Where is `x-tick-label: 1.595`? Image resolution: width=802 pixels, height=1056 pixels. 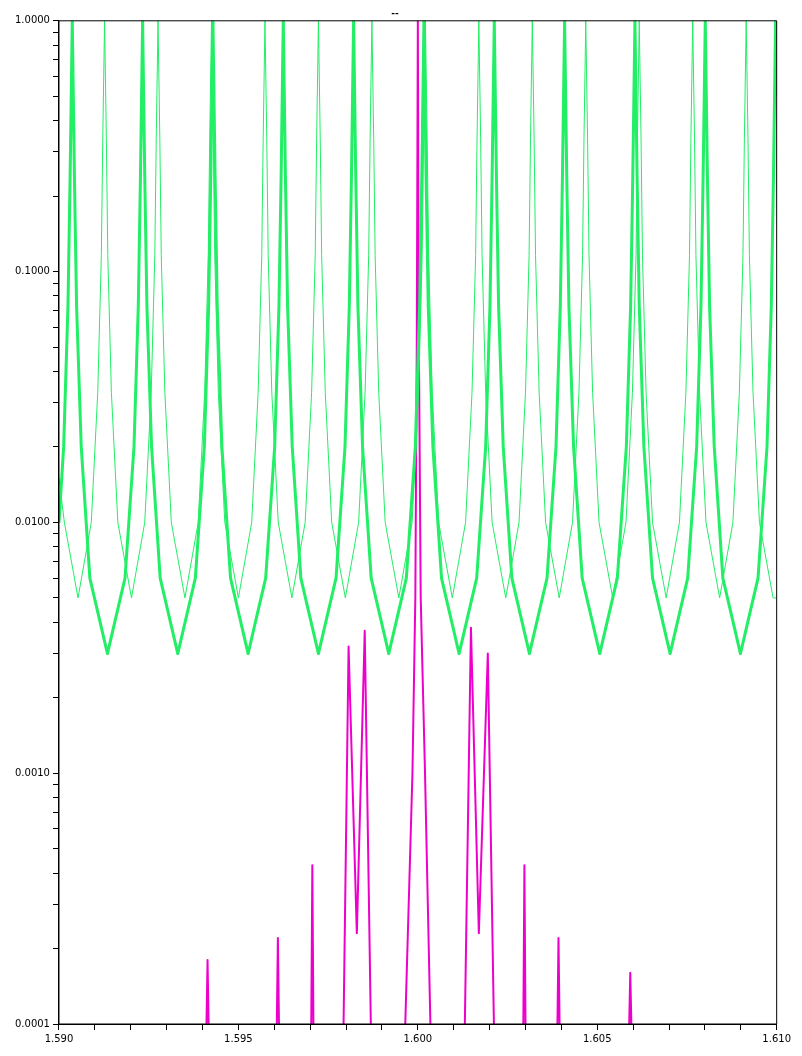 x-tick-label: 1.595 is located at coordinates (238, 1038).